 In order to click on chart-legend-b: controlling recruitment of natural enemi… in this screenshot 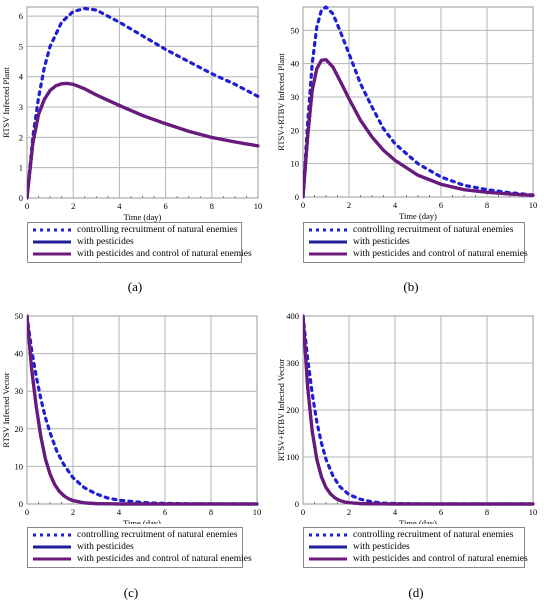, I will do `click(415, 242)`.